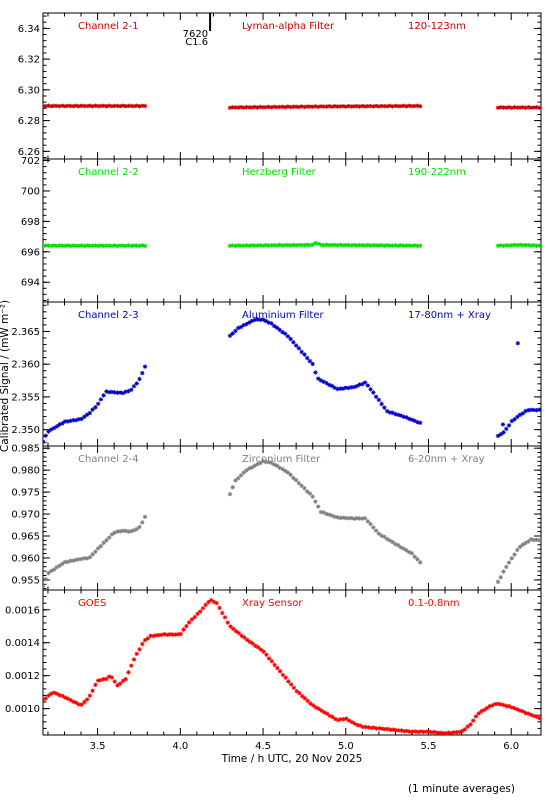  I want to click on y-tick-label: 0.985, so click(25, 449).